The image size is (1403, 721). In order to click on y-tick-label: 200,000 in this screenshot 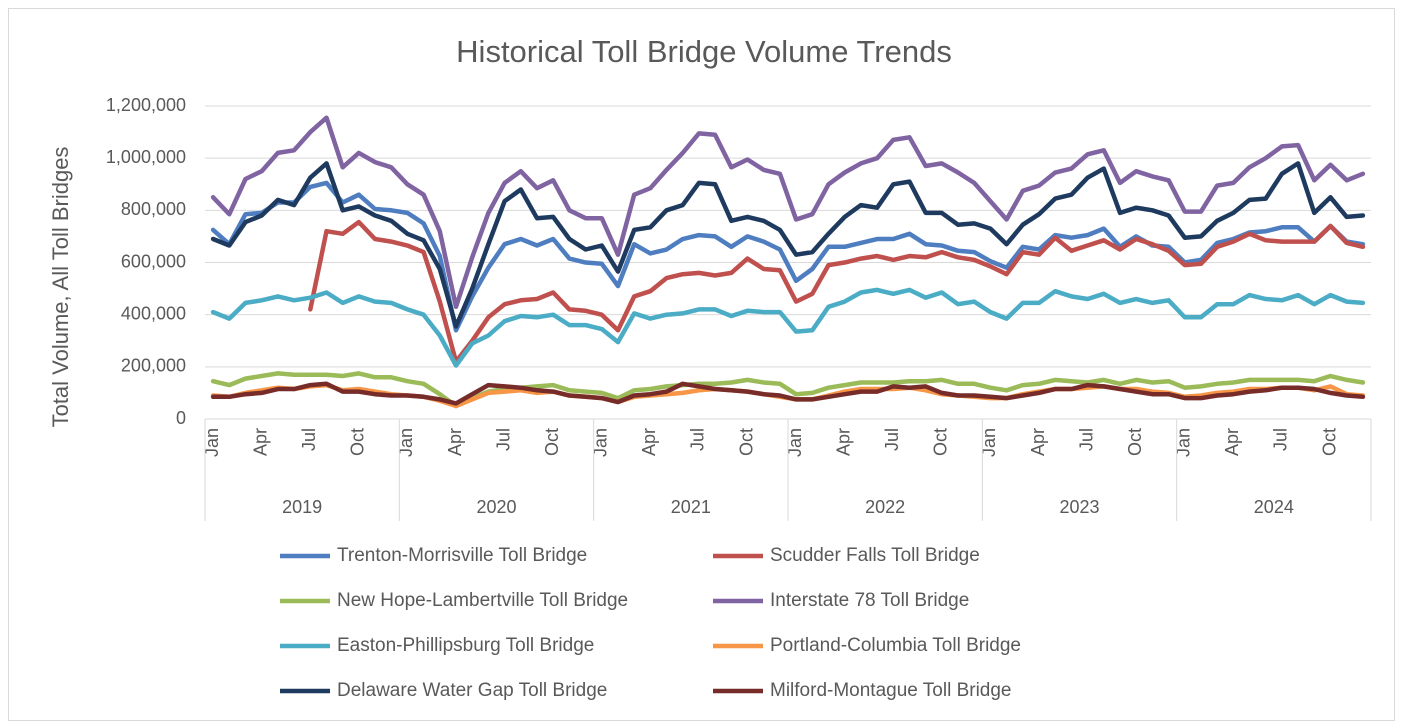, I will do `click(153, 366)`.